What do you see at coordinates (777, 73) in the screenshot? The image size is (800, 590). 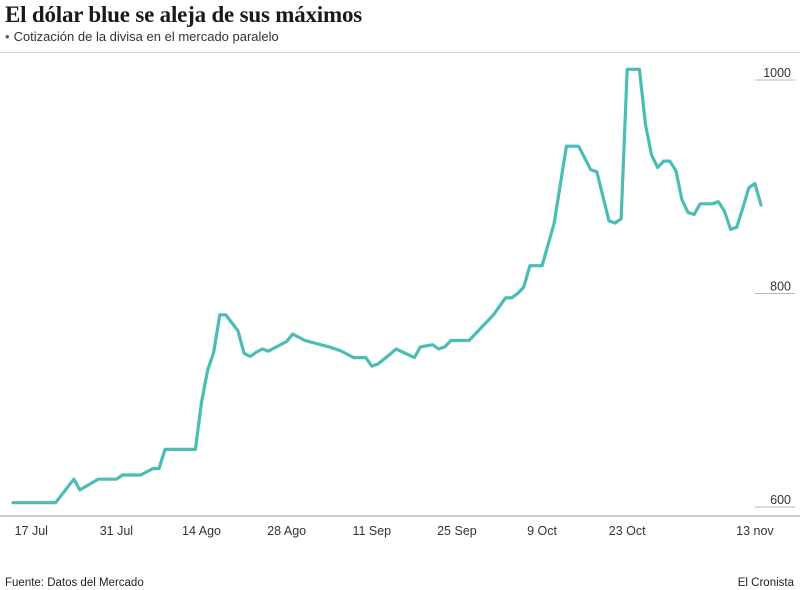 I see `y-tick-label-1000: 1000` at bounding box center [777, 73].